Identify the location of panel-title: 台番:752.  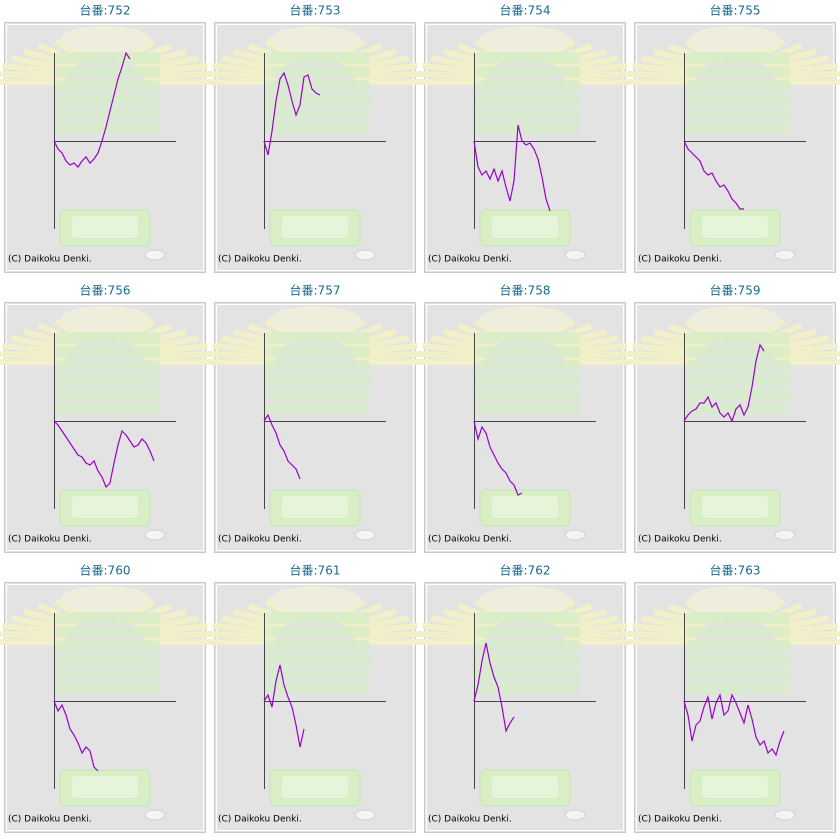
(105, 10).